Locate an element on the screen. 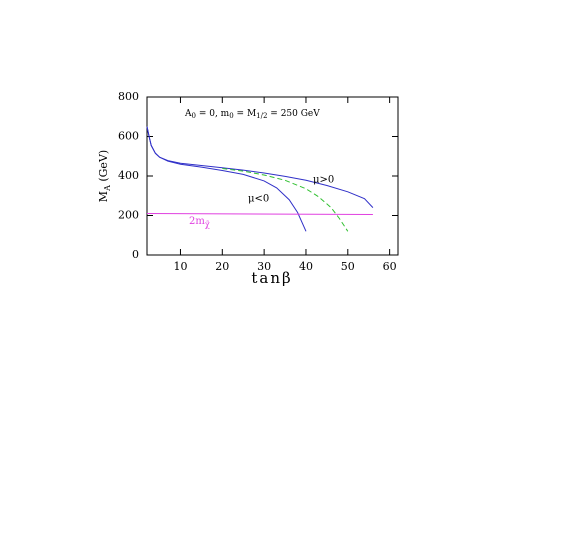 This screenshot has width=572, height=545. y-tick-label: 0 is located at coordinates (135, 254).